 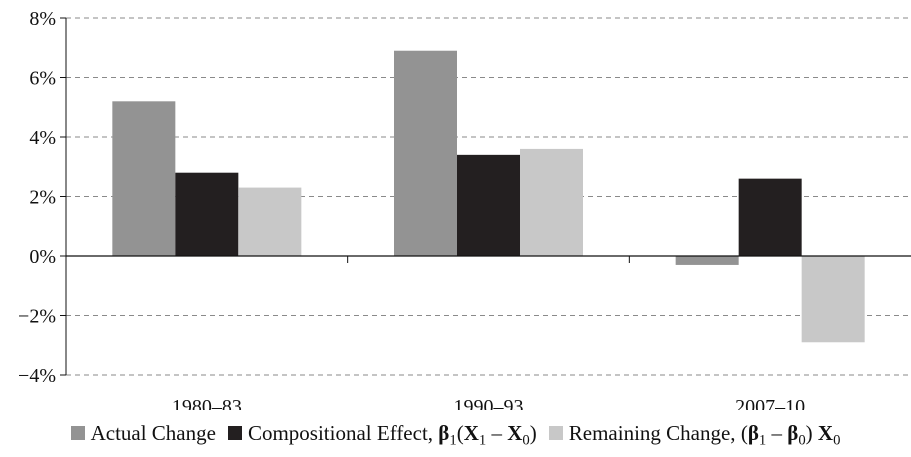 What do you see at coordinates (37, 317) in the screenshot?
I see `y-tick-label: −2%` at bounding box center [37, 317].